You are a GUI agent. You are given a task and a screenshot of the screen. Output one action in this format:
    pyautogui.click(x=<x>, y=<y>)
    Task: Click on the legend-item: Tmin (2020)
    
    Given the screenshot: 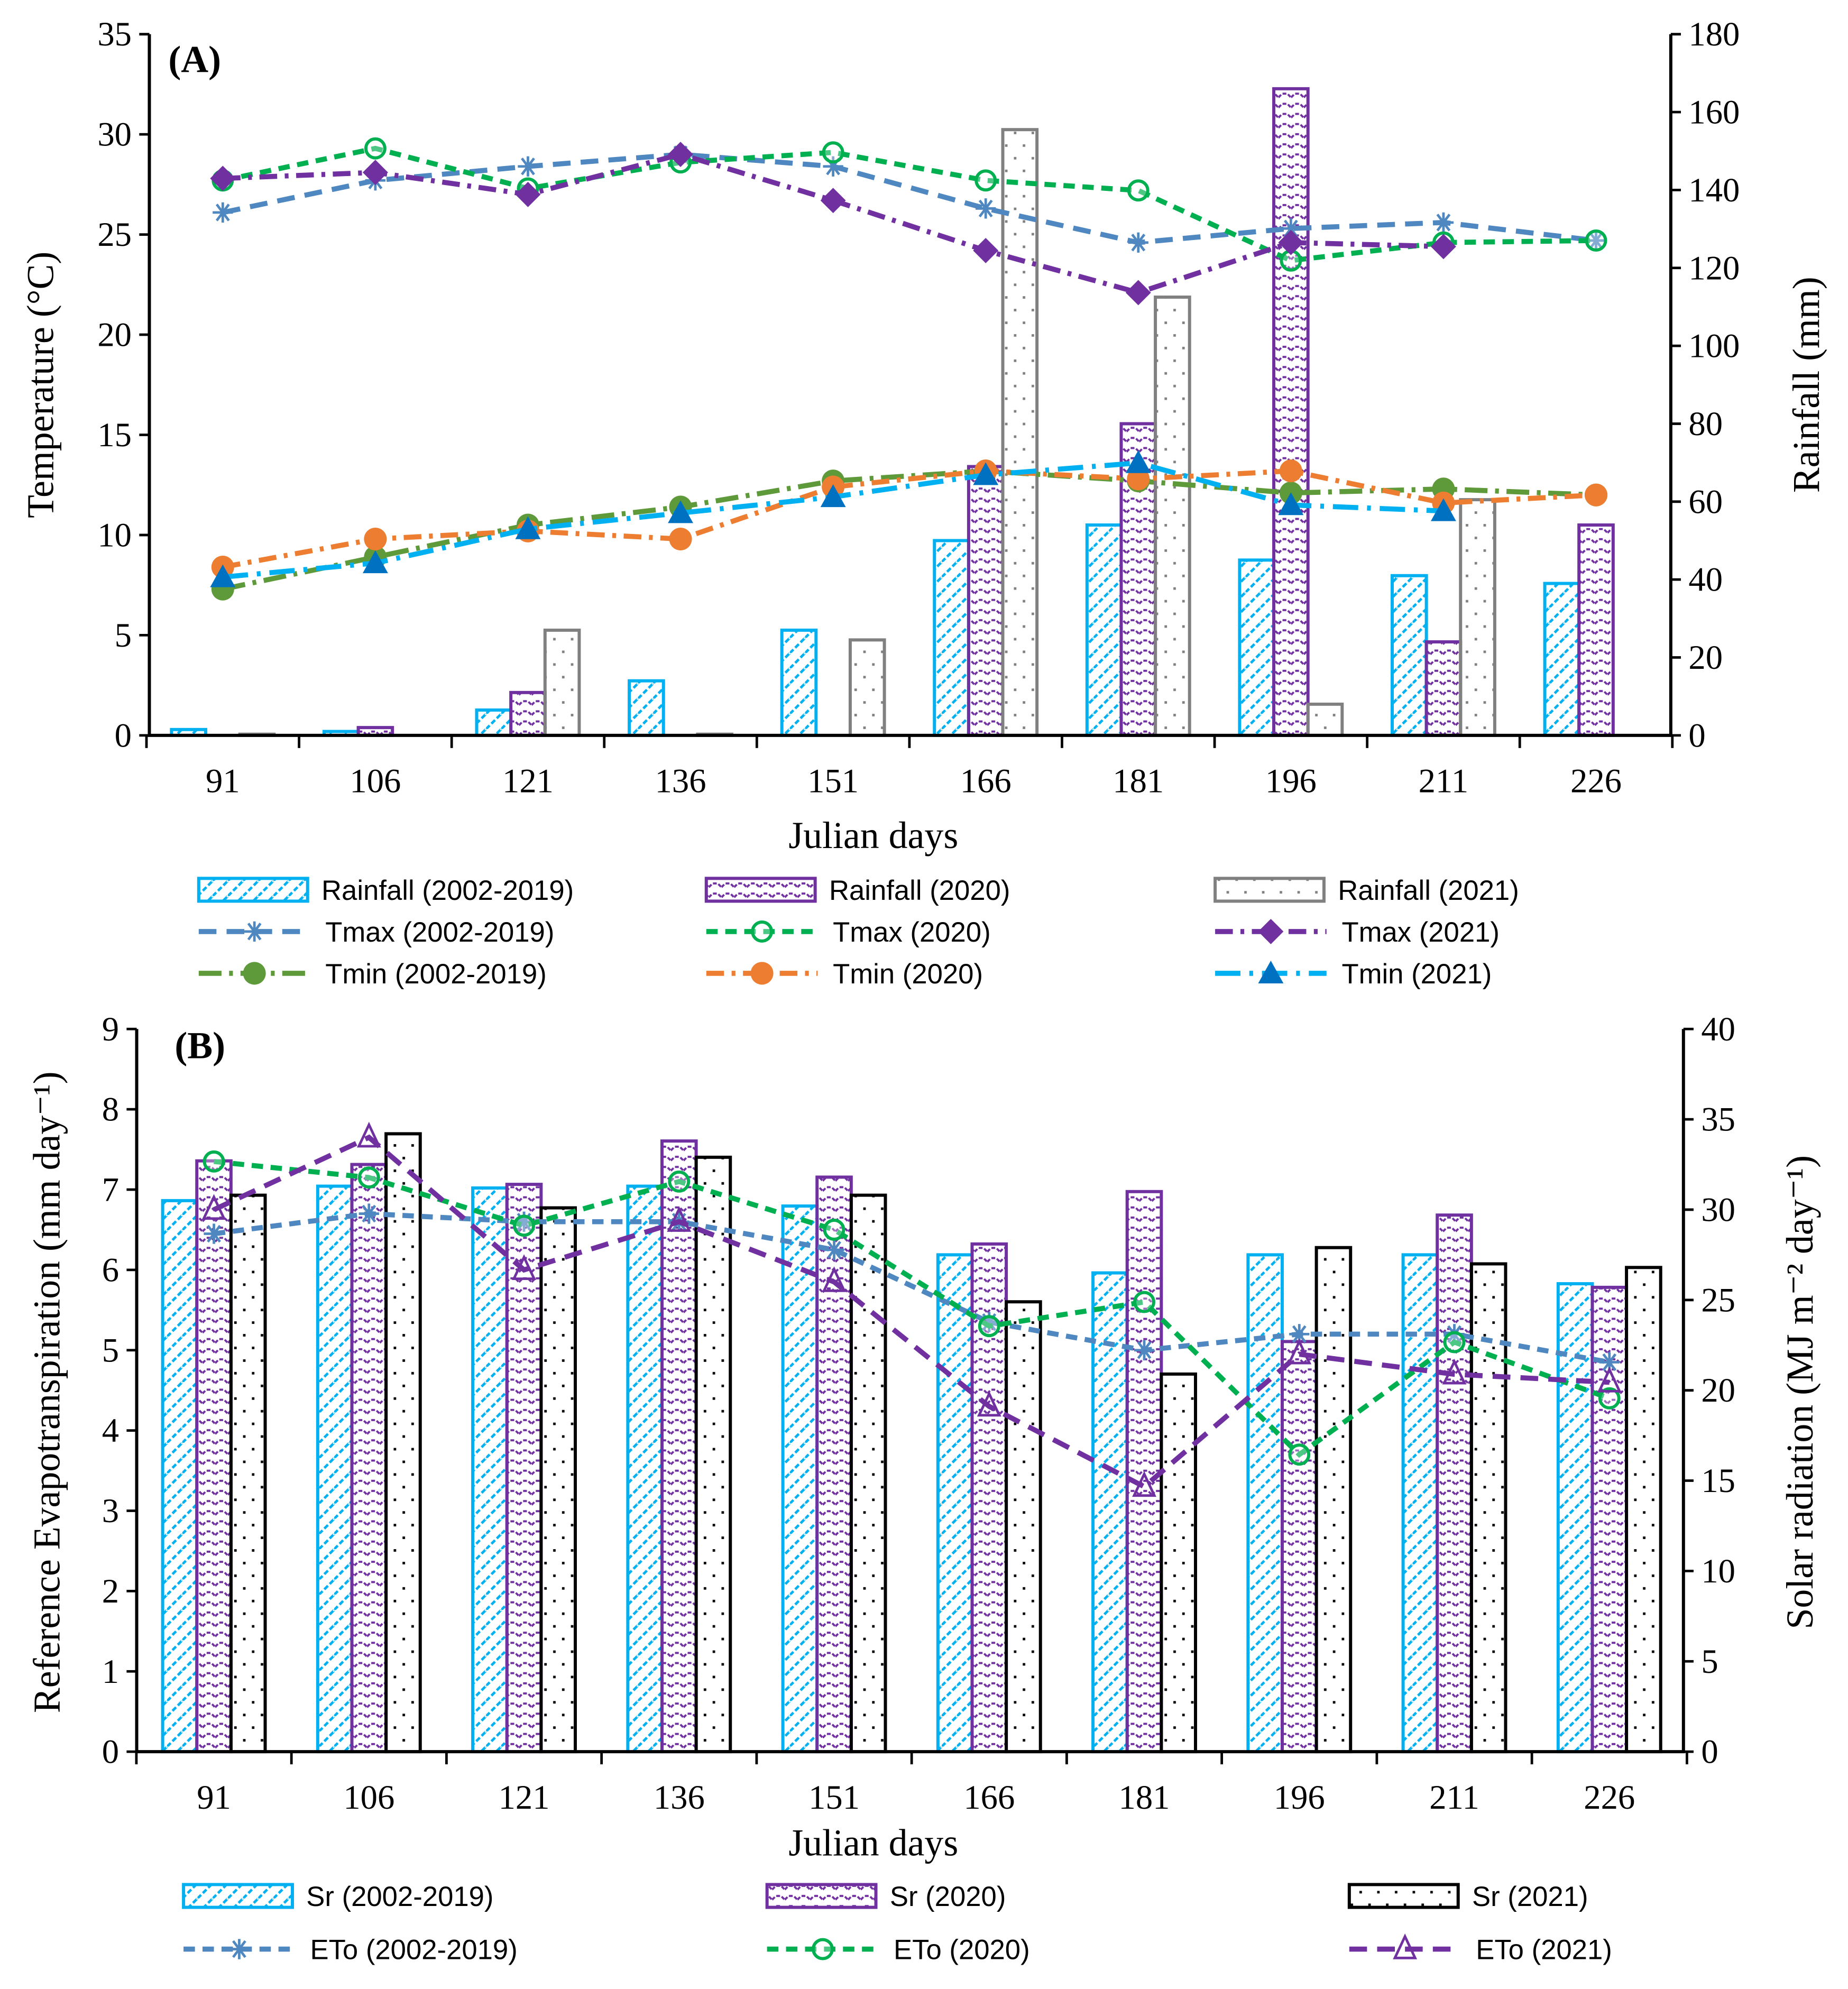 What is the action you would take?
    pyautogui.click(x=844, y=974)
    